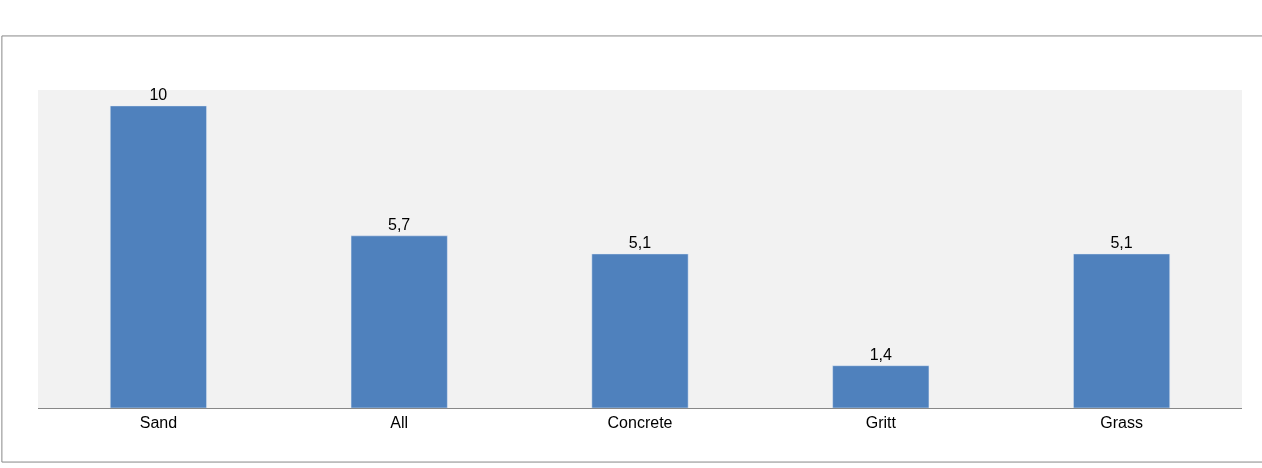 This screenshot has width=1262, height=468. What do you see at coordinates (1121, 423) in the screenshot?
I see `x-tick-label: Grass` at bounding box center [1121, 423].